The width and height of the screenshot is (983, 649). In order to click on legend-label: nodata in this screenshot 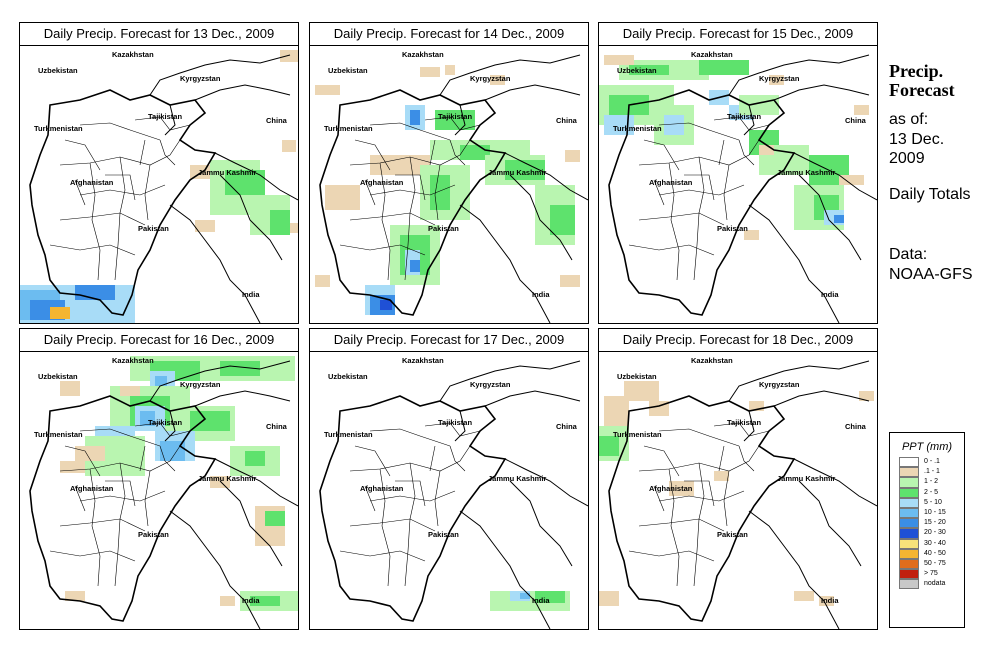, I will do `click(935, 584)`.